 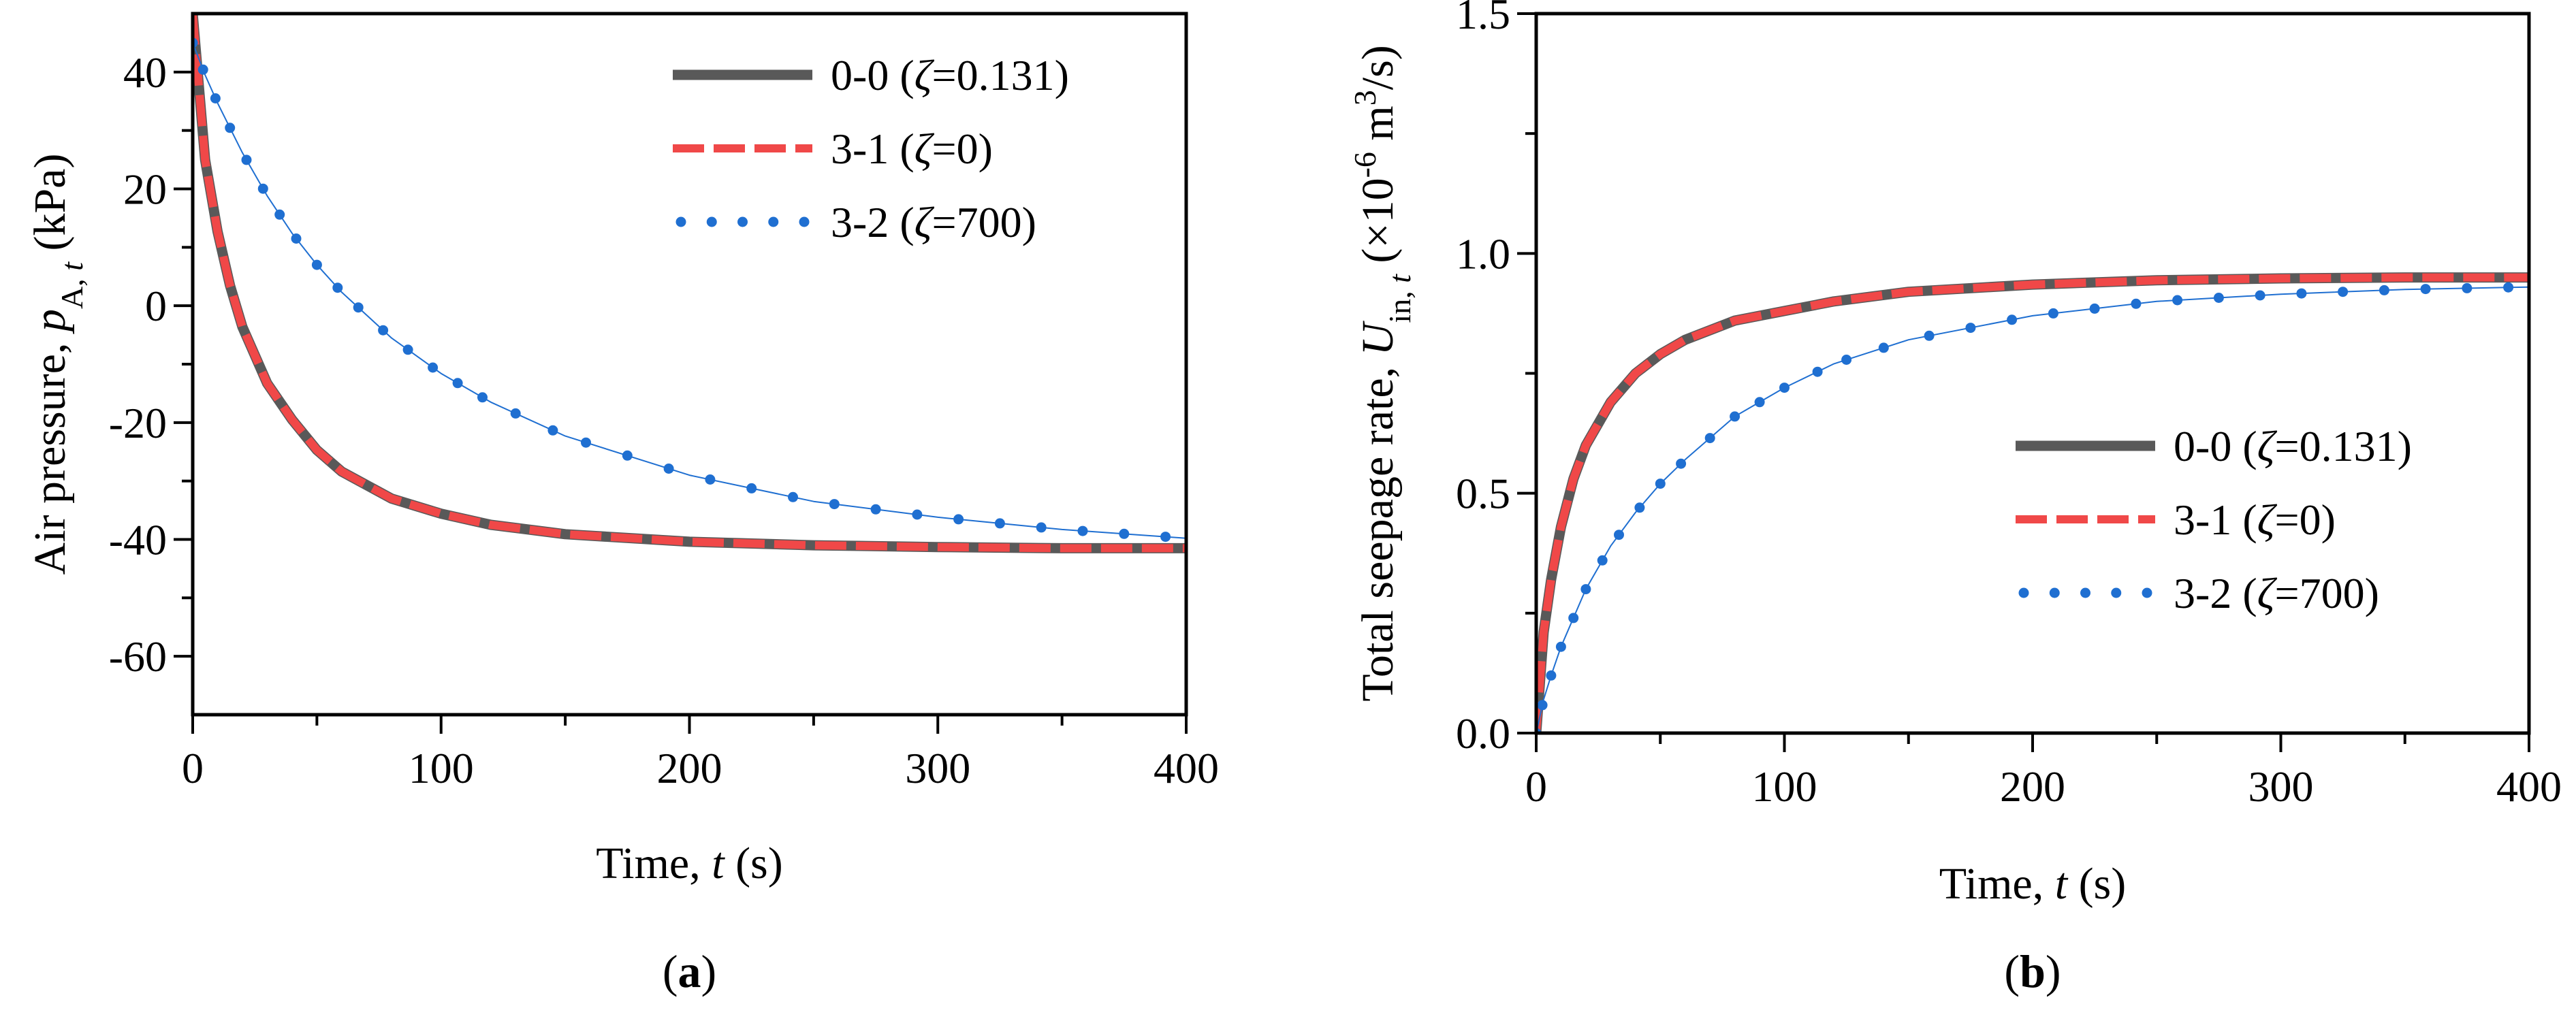 What do you see at coordinates (145, 72) in the screenshot?
I see `y-tick-label: 40` at bounding box center [145, 72].